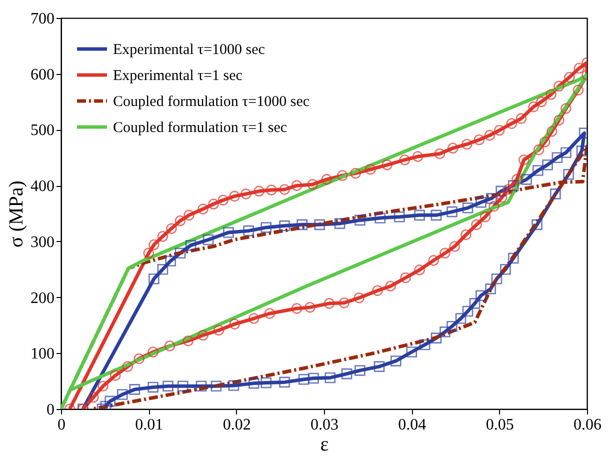 This screenshot has height=458, width=609. What do you see at coordinates (42, 298) in the screenshot?
I see `y-tick-label: 200` at bounding box center [42, 298].